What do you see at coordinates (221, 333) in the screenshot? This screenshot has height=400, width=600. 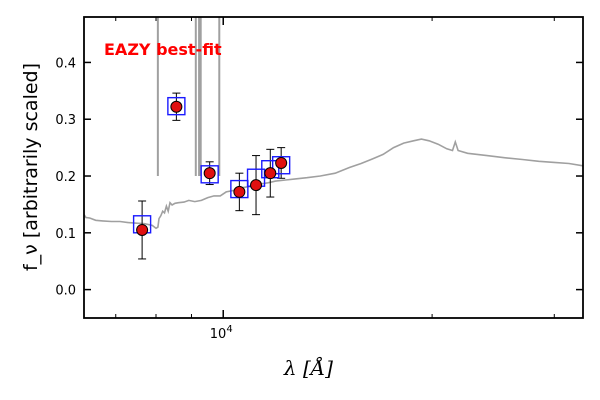 I see `x-tick-label: 104` at bounding box center [221, 333].